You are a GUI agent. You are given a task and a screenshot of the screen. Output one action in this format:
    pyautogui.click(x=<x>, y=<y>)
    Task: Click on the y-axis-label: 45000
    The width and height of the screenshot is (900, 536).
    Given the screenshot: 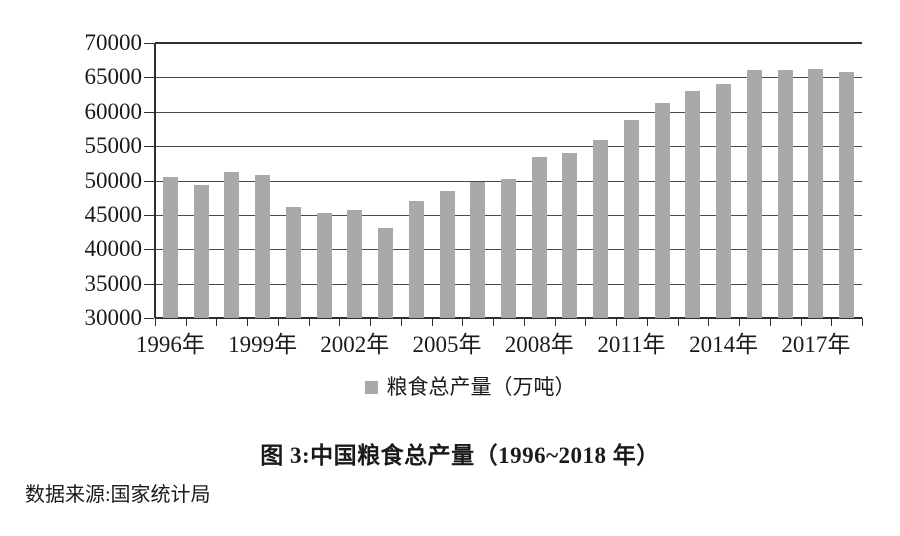 What is the action you would take?
    pyautogui.click(x=113, y=214)
    